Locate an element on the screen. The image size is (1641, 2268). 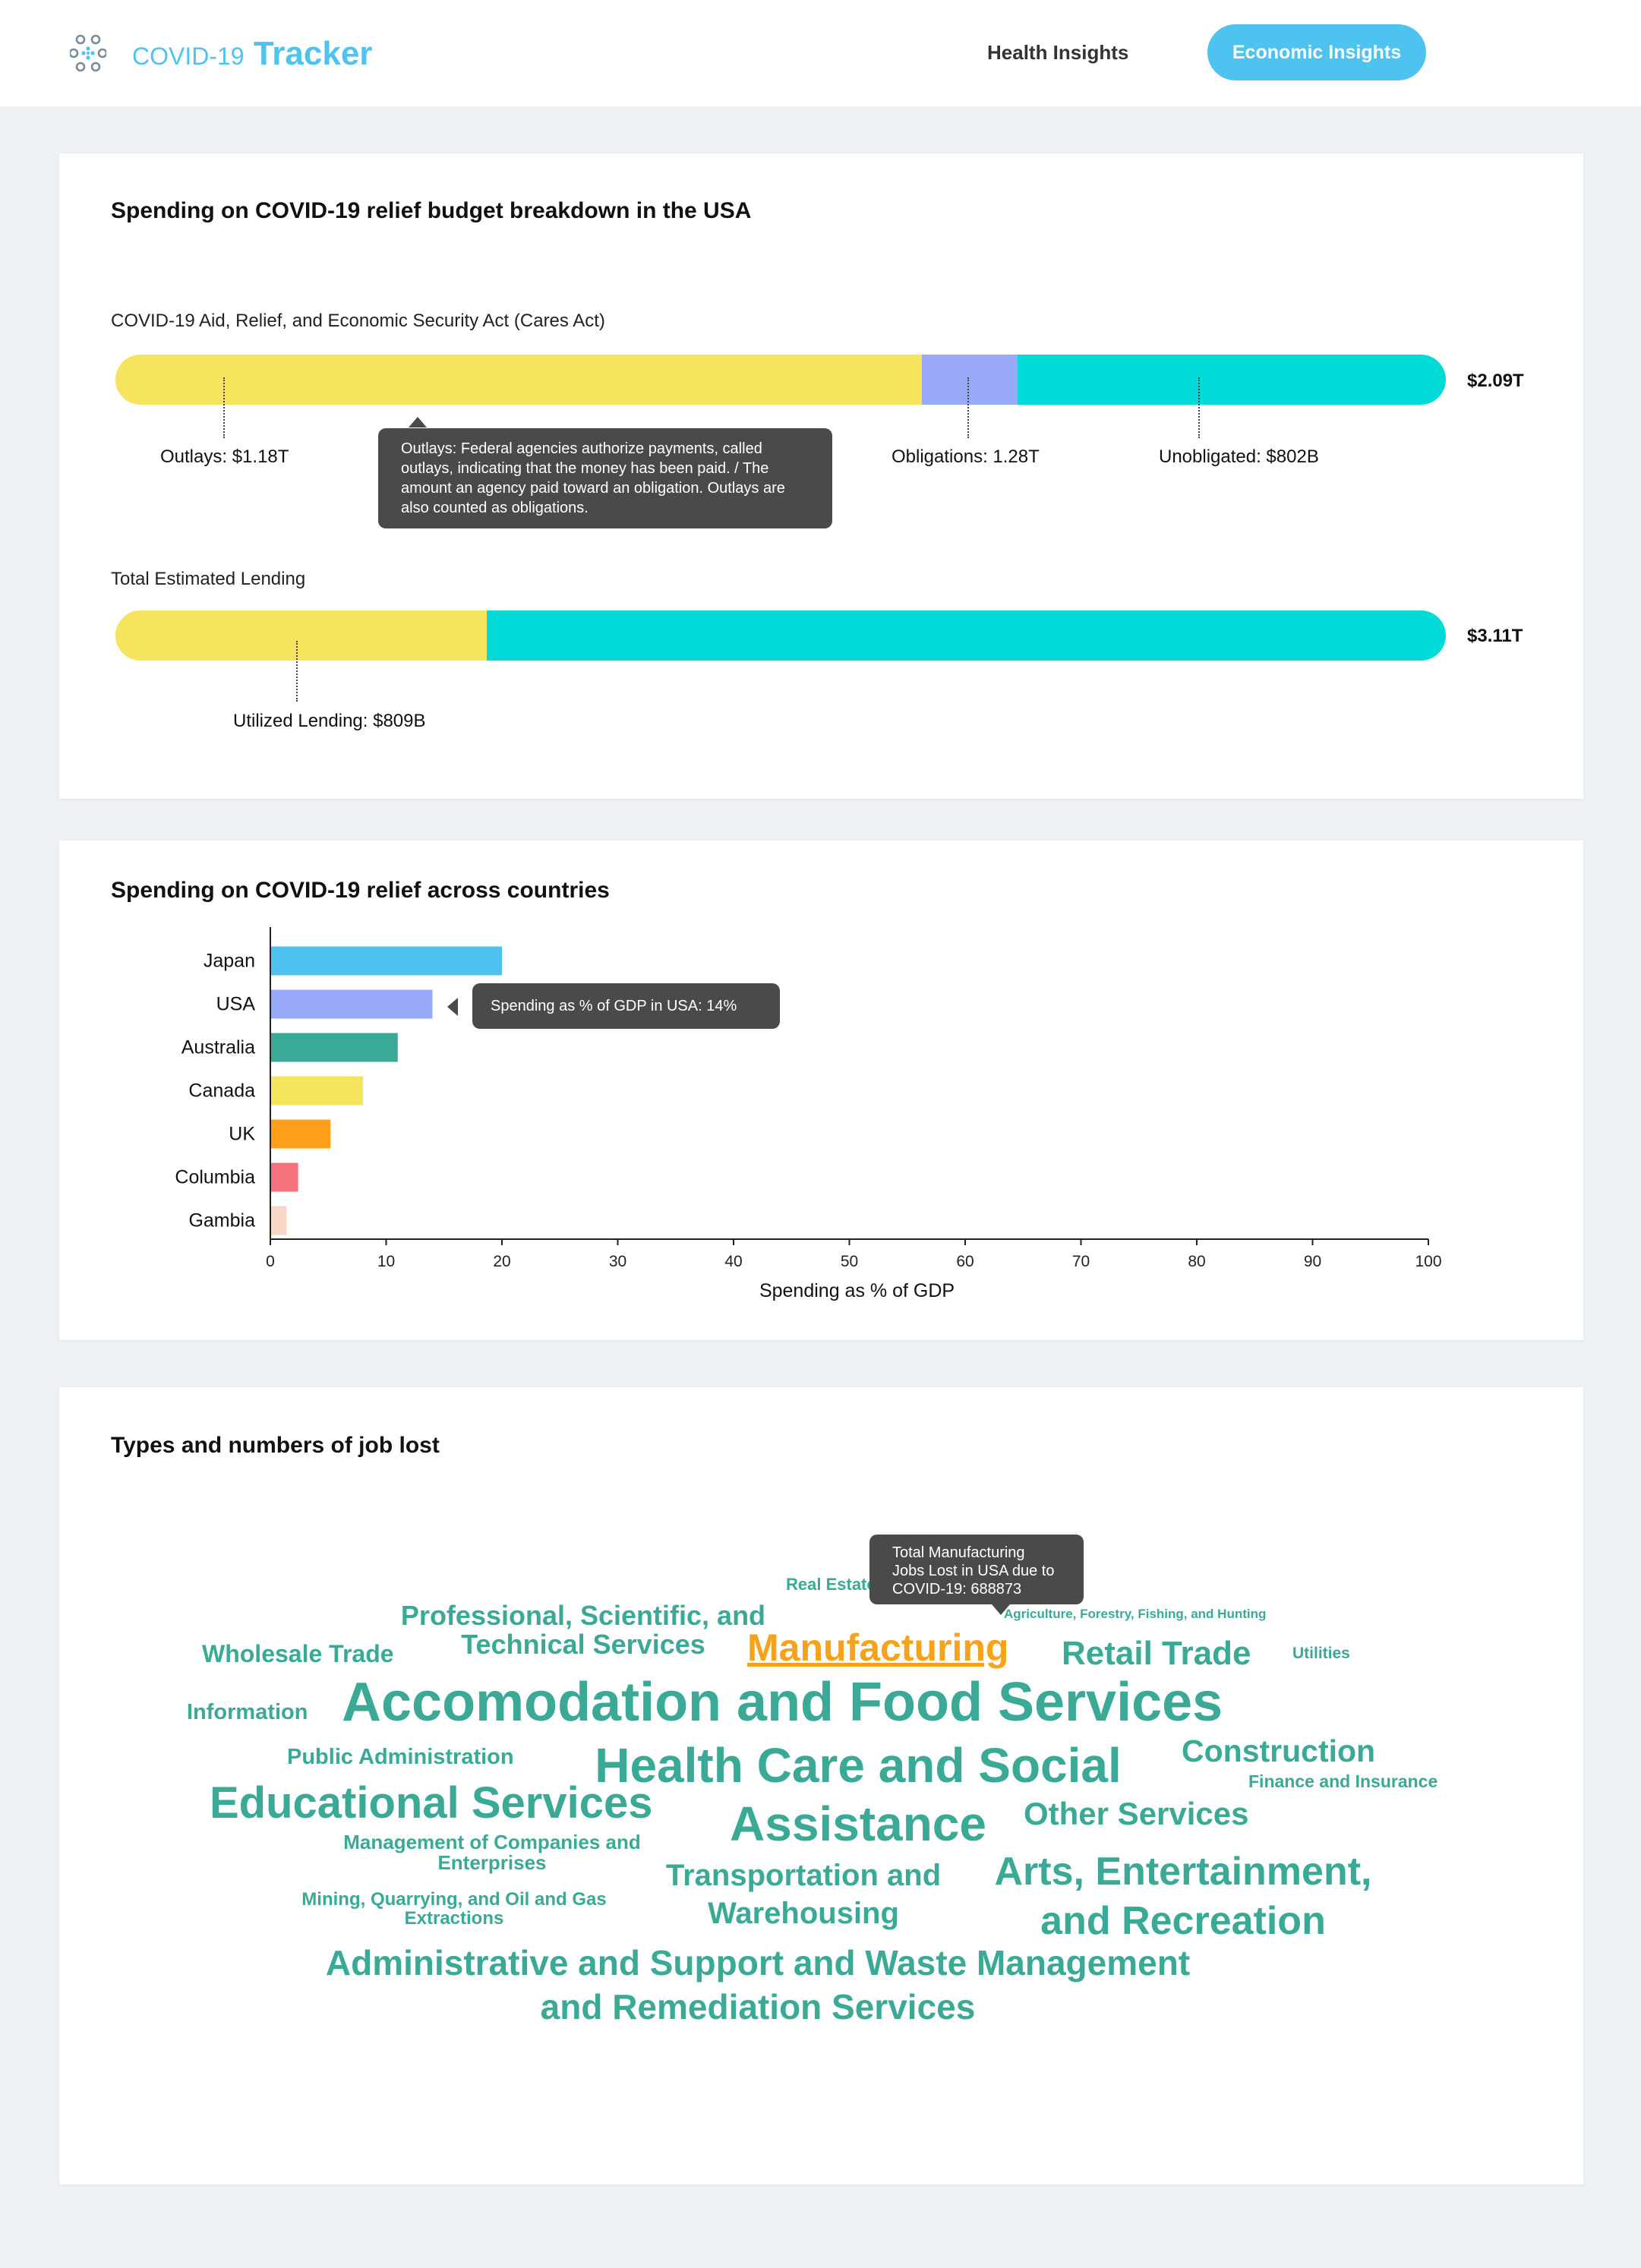
bar-uk is located at coordinates (300, 1134).